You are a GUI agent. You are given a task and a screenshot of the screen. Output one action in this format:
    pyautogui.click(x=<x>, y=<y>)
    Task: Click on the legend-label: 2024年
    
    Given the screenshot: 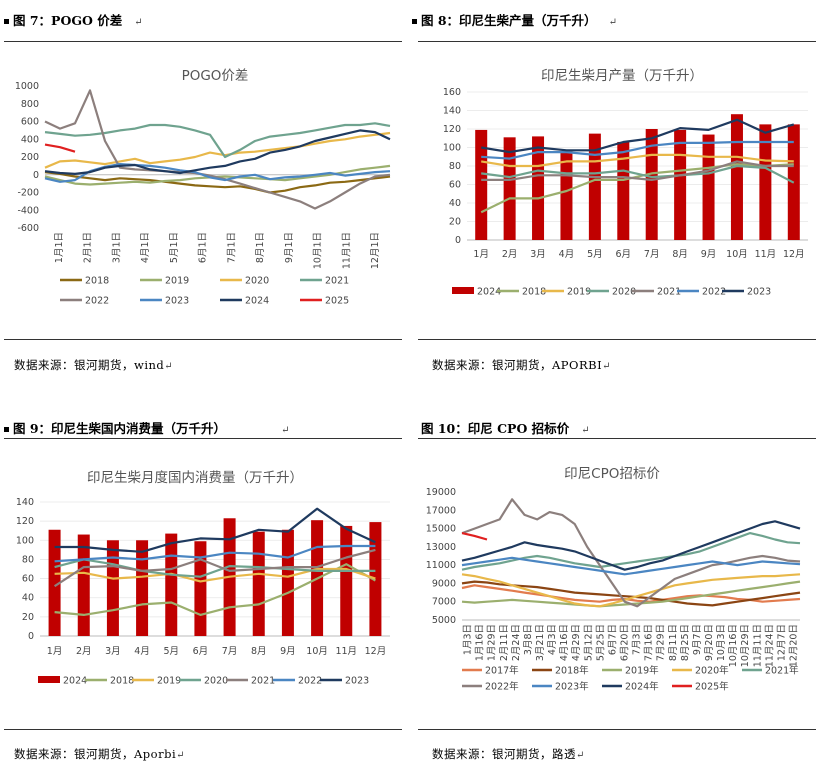 What is the action you would take?
    pyautogui.click(x=642, y=687)
    